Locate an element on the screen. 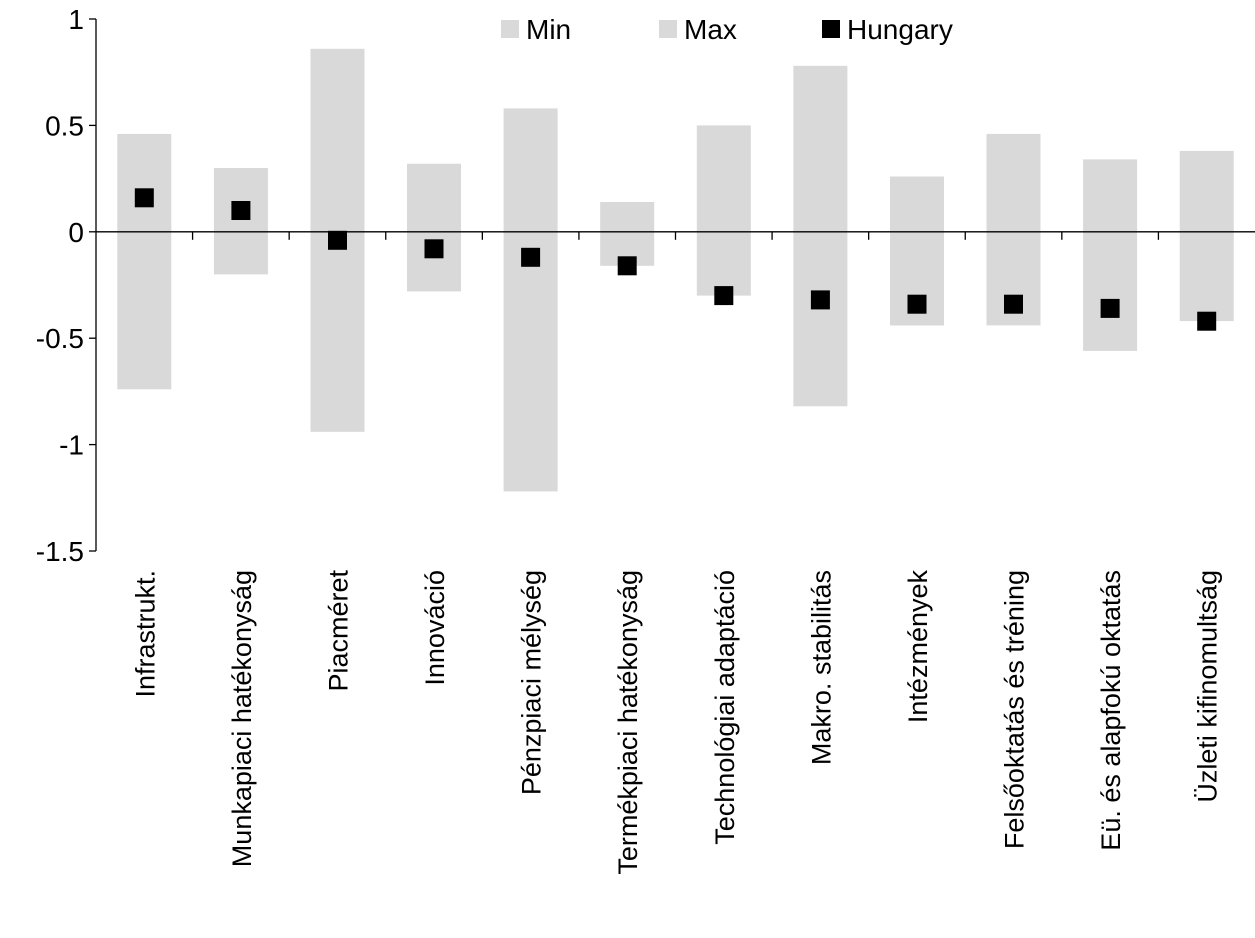 The image size is (1255, 938). y-tick-label: -1 is located at coordinates (71, 445).